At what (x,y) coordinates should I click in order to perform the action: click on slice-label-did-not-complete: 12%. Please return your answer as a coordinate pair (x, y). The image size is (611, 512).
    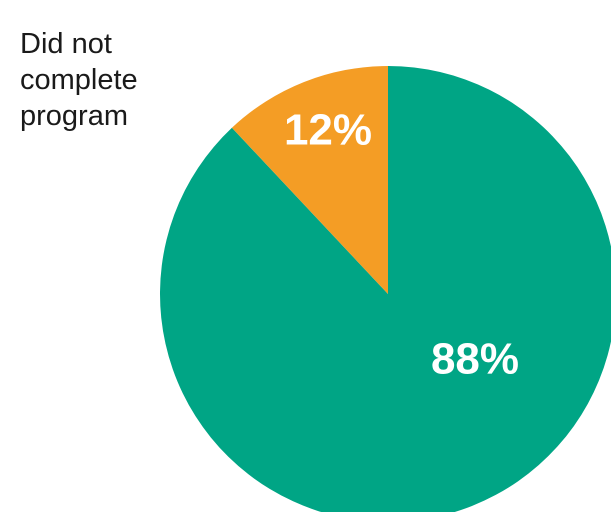
    Looking at the image, I should click on (328, 130).